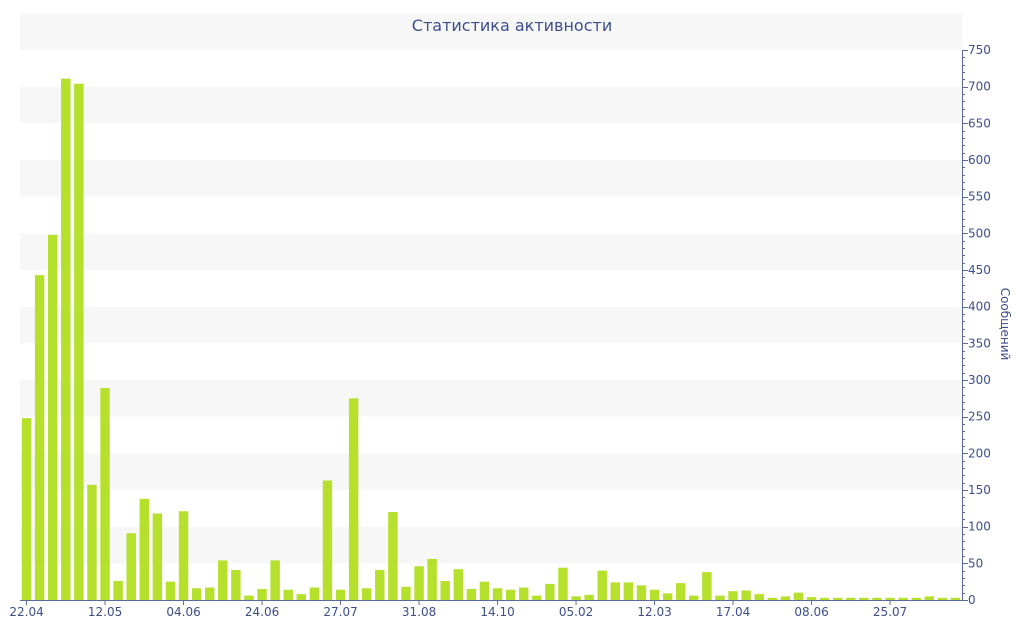 This screenshot has height=640, width=1024. I want to click on y-tick-label: 150, so click(979, 490).